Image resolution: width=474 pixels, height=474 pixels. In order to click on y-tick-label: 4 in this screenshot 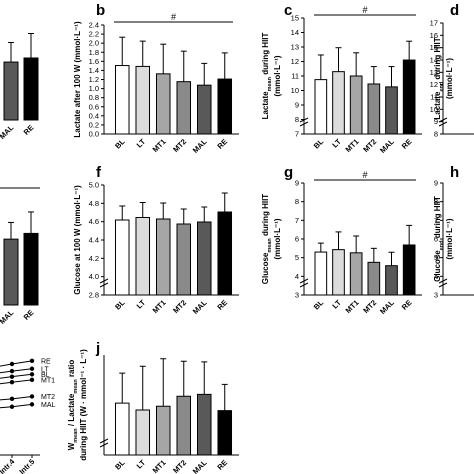, I will do `click(436, 276)`.